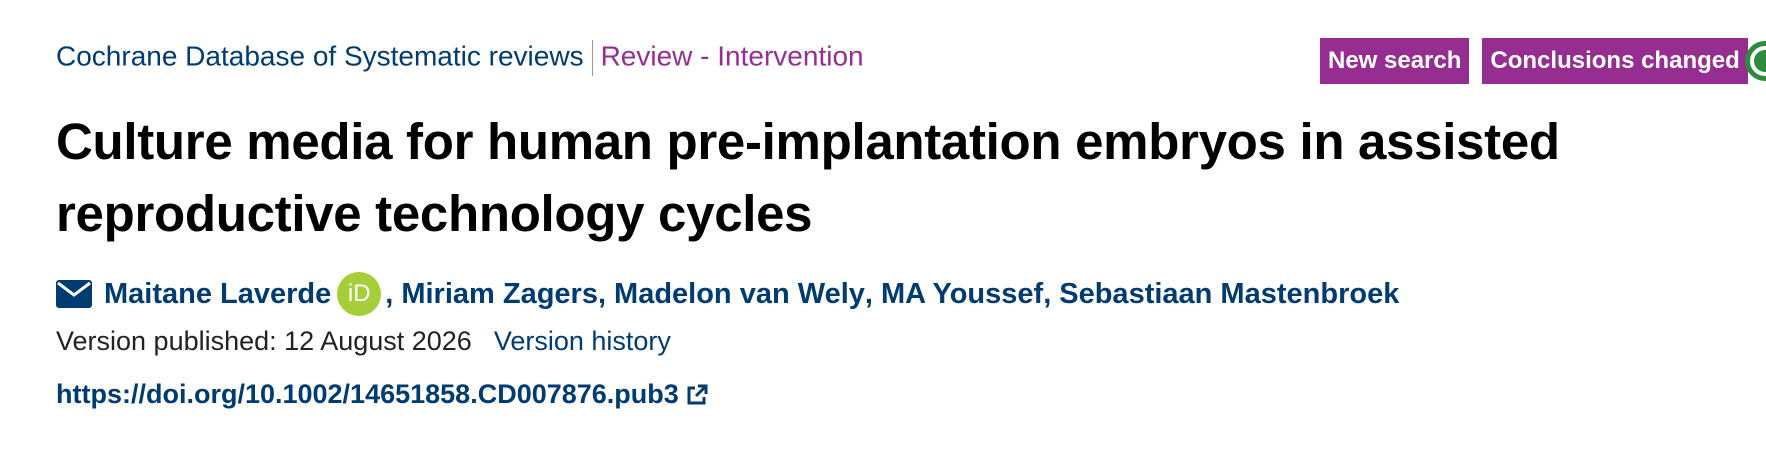  What do you see at coordinates (1615, 61) in the screenshot?
I see `badge: Conclusions changed` at bounding box center [1615, 61].